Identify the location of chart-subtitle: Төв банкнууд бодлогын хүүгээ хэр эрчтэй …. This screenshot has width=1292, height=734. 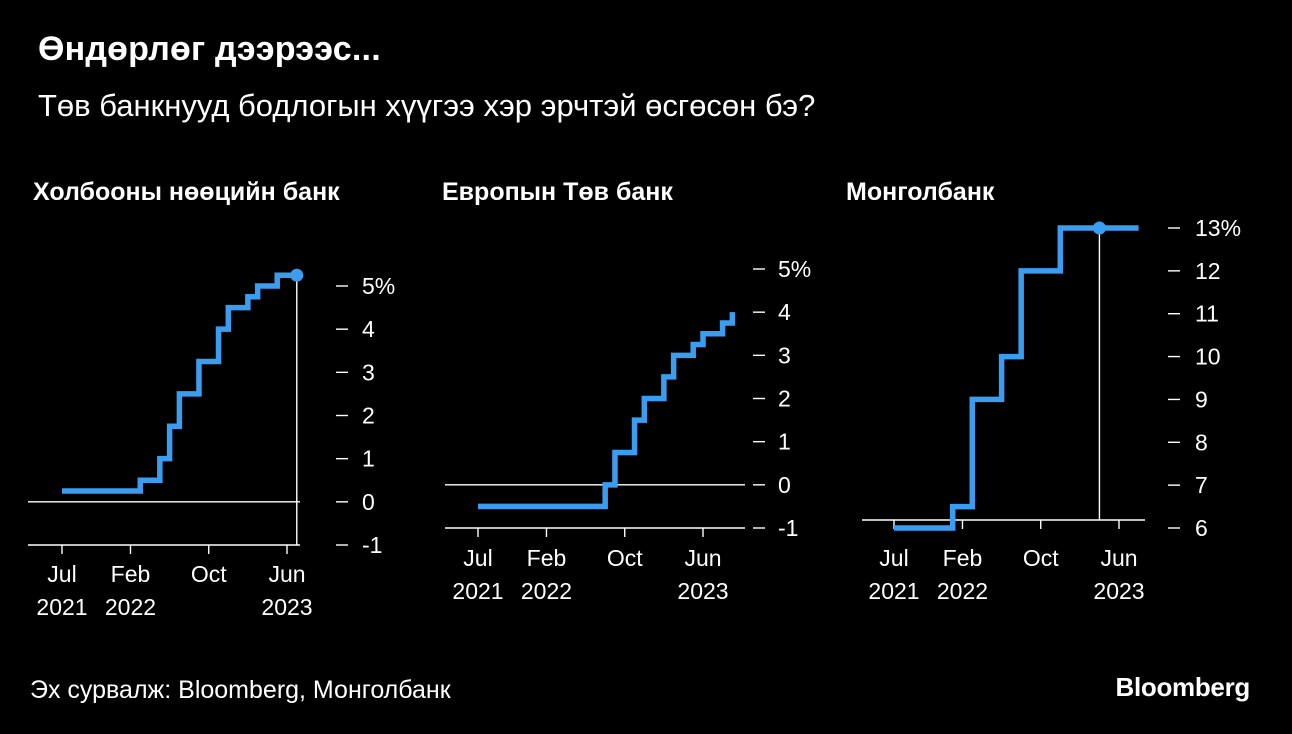
(427, 105).